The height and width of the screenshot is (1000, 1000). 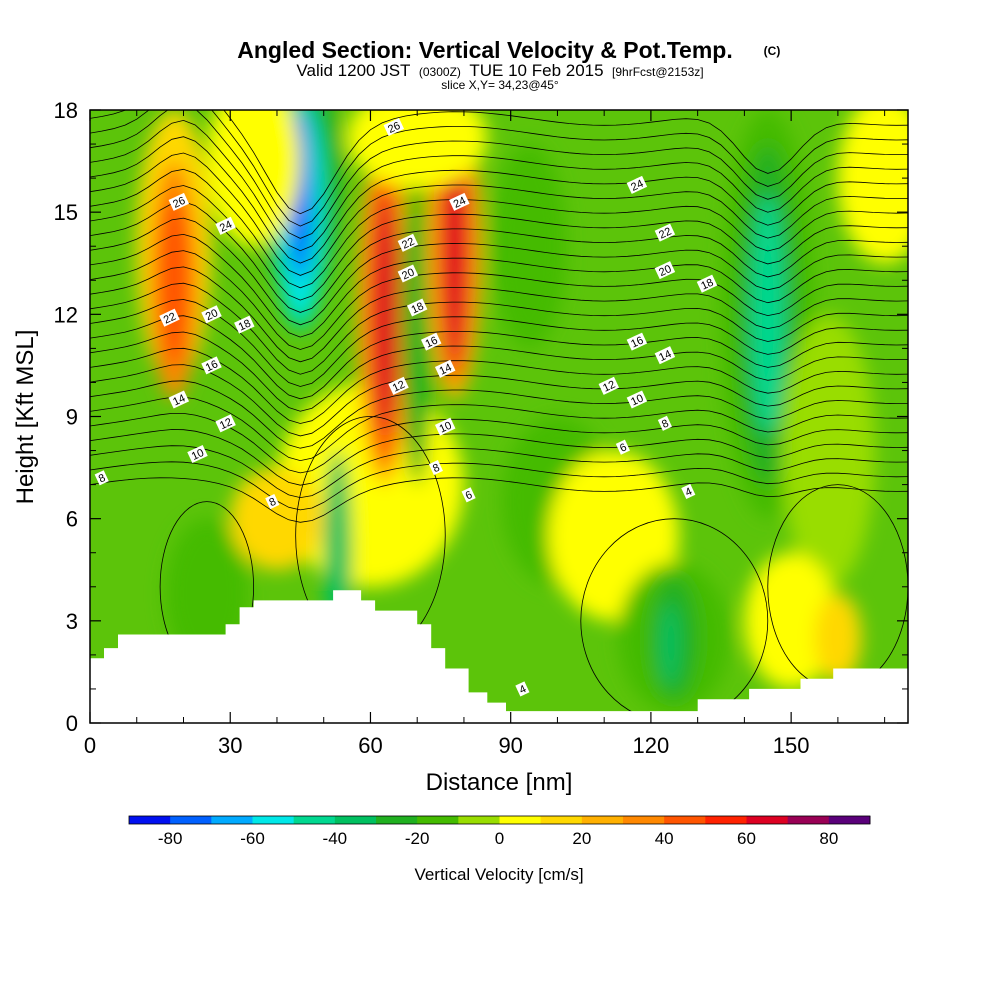 What do you see at coordinates (66, 314) in the screenshot?
I see `y-tick-label: 12` at bounding box center [66, 314].